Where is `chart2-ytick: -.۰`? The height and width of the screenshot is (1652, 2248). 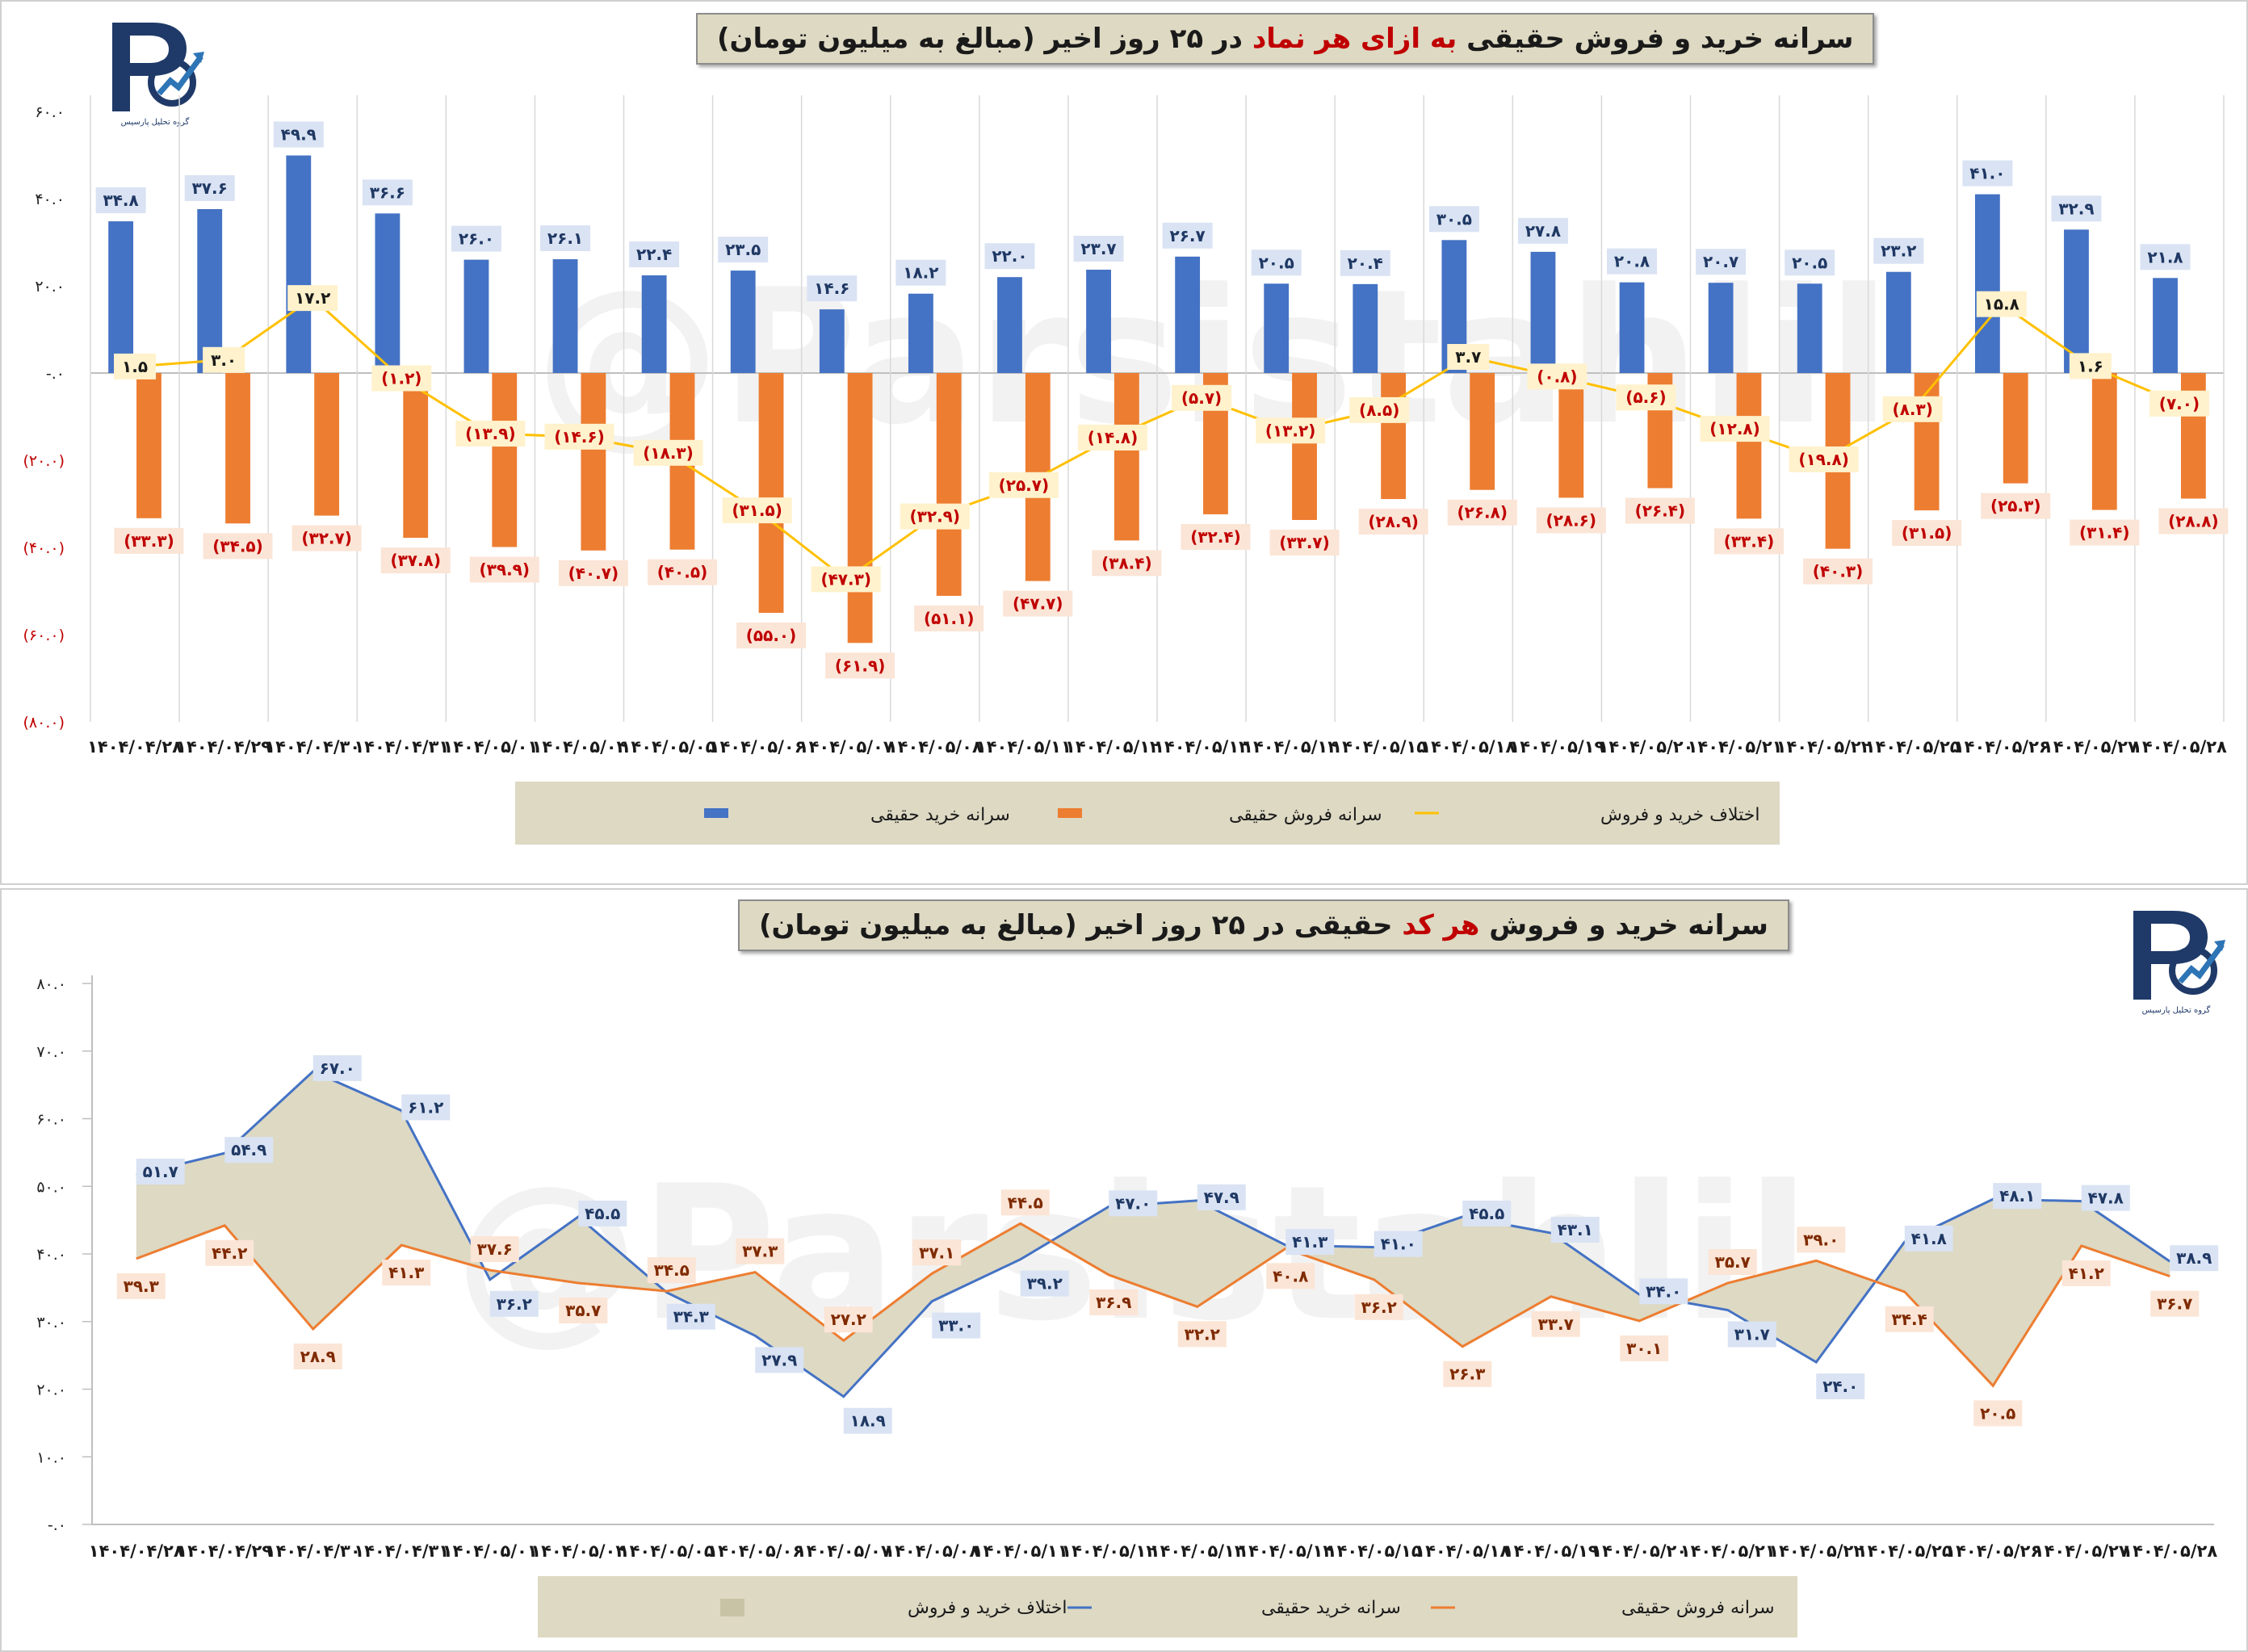
chart2-ytick: -.۰ is located at coordinates (57, 1525).